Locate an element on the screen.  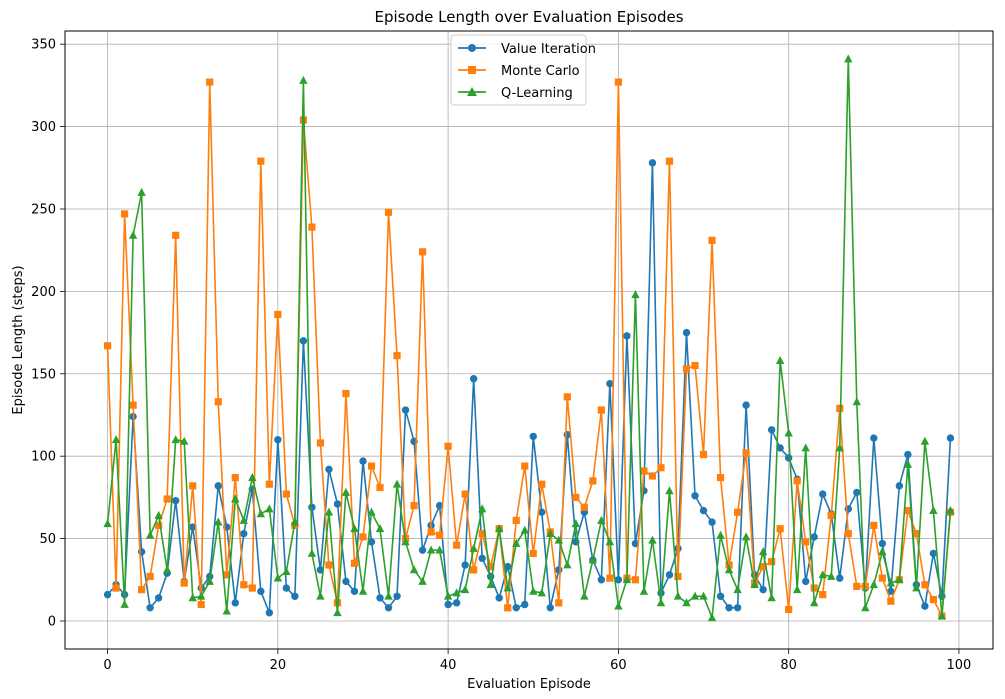
legend-label-monte-carlo: Monte Carlo is located at coordinates (540, 71).